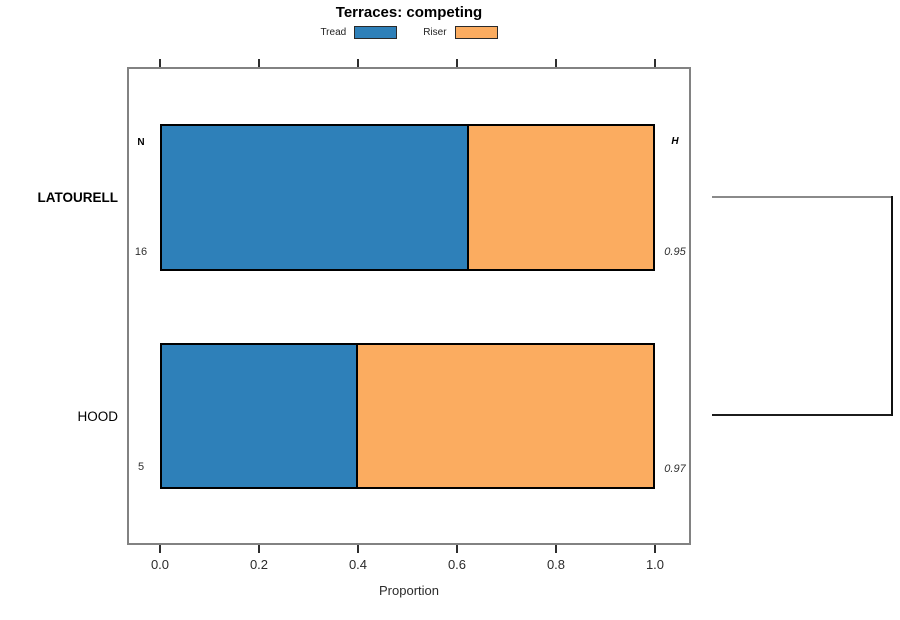 This screenshot has width=900, height=620. What do you see at coordinates (141, 142) in the screenshot?
I see `n-column-header: N` at bounding box center [141, 142].